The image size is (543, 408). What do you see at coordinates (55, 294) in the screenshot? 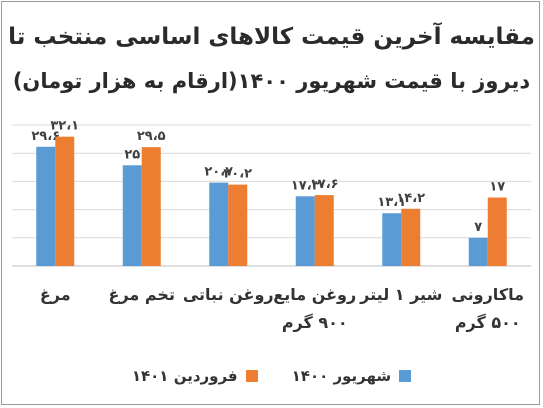
I see `category-label: مرغ` at bounding box center [55, 294].